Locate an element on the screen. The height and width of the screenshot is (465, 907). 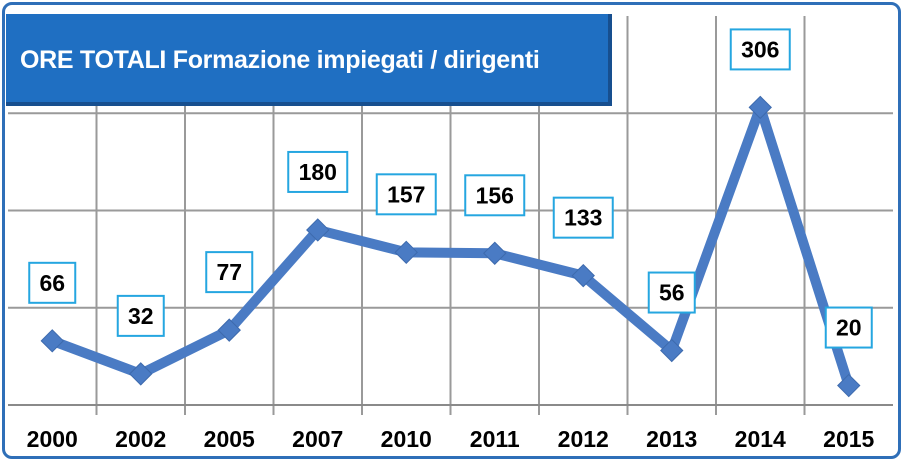
data-label-2012: 133 is located at coordinates (583, 218).